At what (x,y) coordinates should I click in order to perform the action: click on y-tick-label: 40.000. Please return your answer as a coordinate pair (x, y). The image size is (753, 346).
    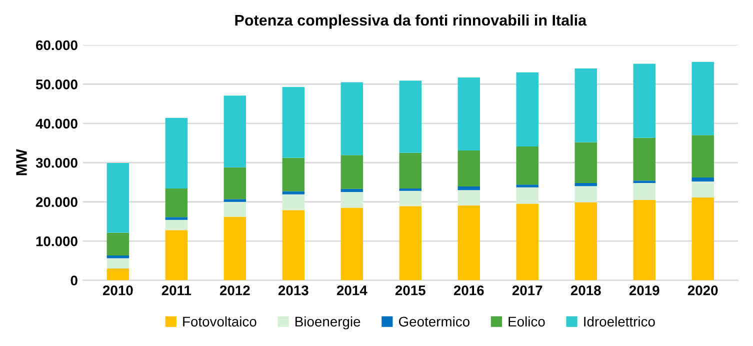
    Looking at the image, I should click on (57, 123).